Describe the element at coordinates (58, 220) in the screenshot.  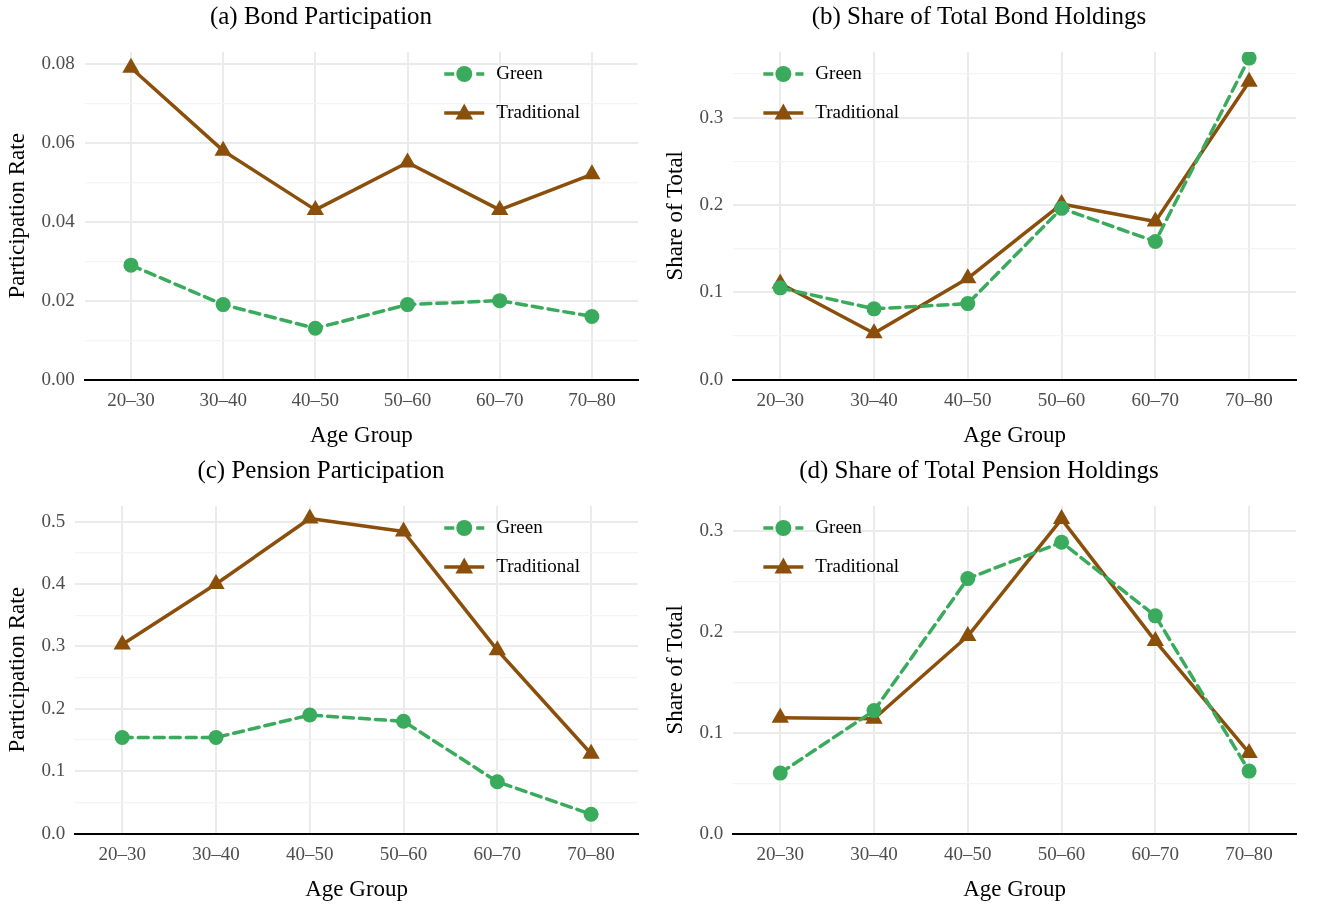
I see `y-tick-label: 0.04` at that location.